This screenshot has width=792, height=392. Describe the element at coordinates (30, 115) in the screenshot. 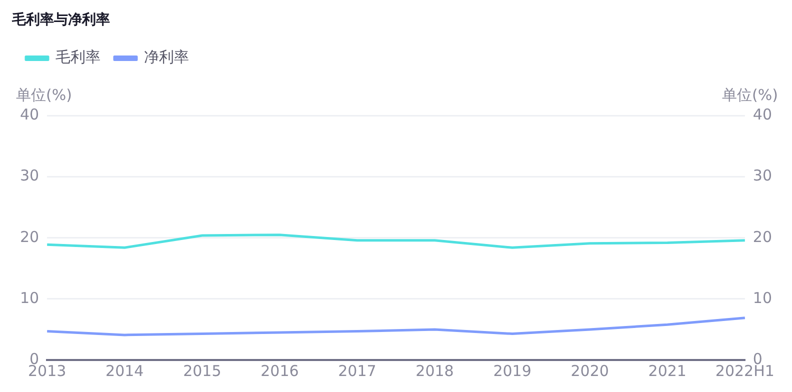

I see `y-tick-label: 40` at that location.